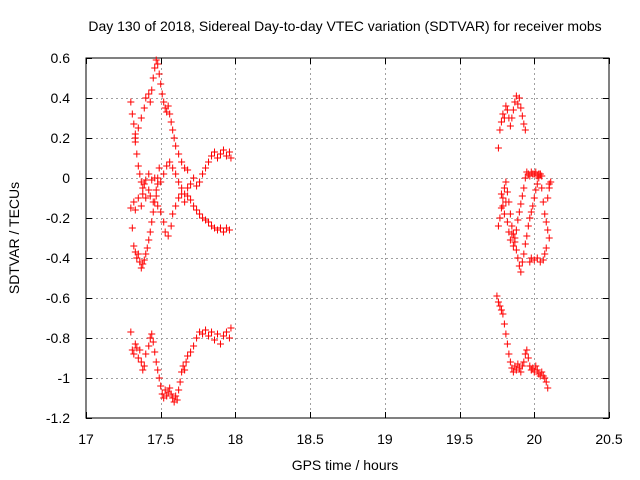  What do you see at coordinates (58, 298) in the screenshot?
I see `y-tick-label: -0.6` at bounding box center [58, 298].